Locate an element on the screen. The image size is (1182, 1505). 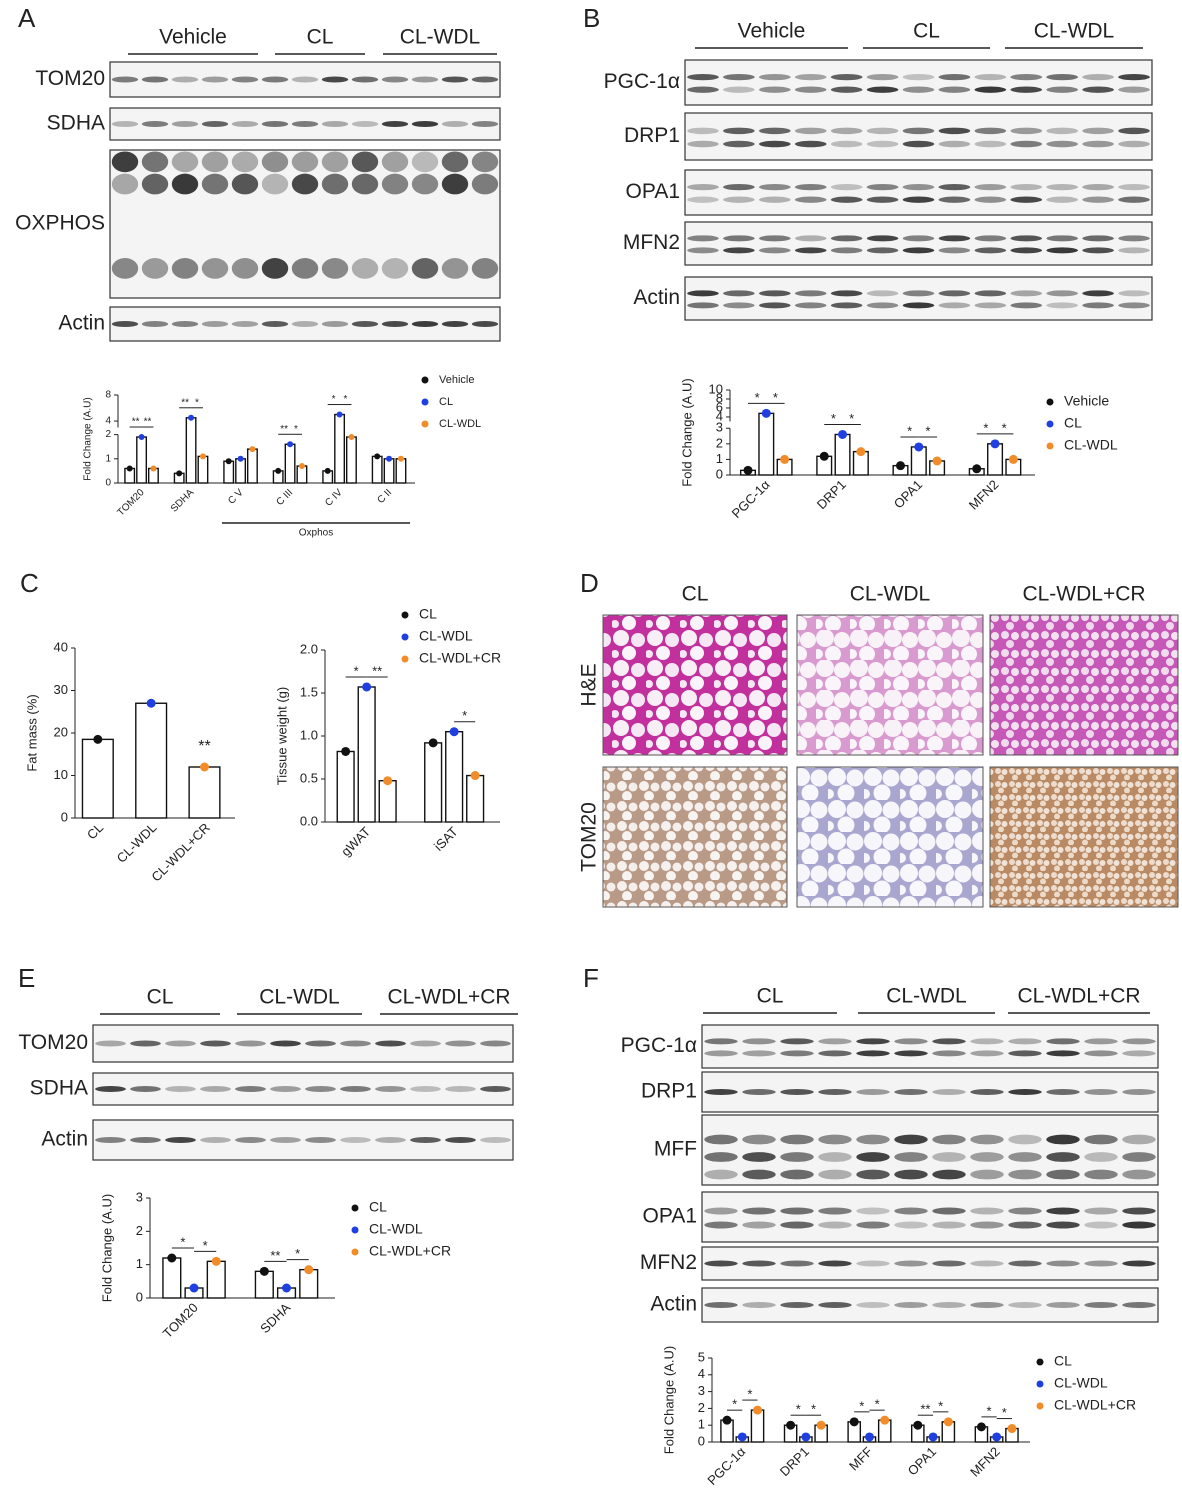
y-tick-label: 8 is located at coordinates (719, 397).